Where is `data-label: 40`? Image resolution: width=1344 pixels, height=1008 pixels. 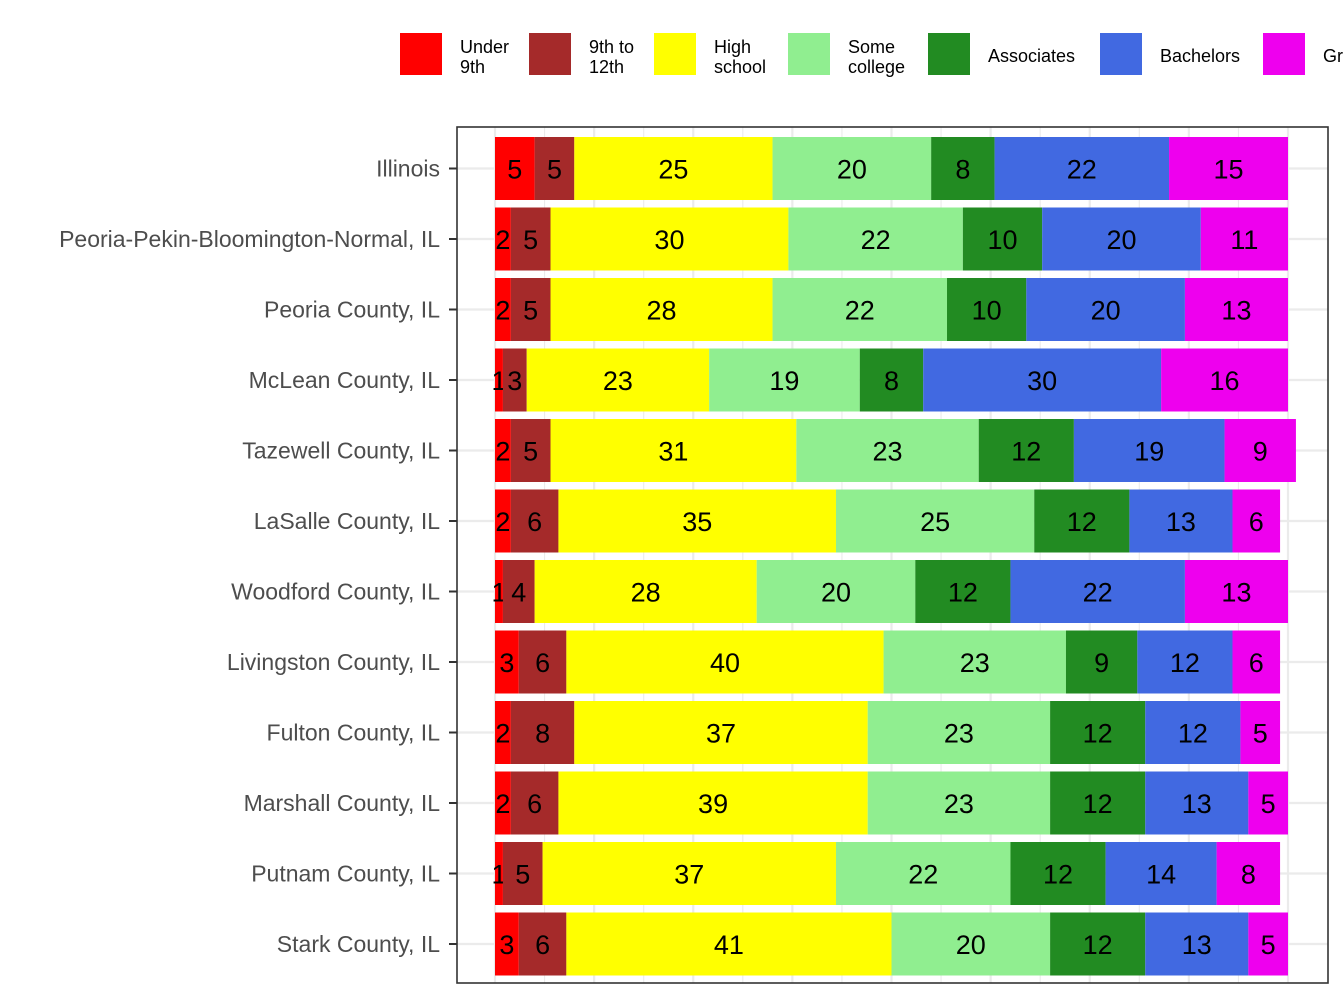 data-label: 40 is located at coordinates (725, 663).